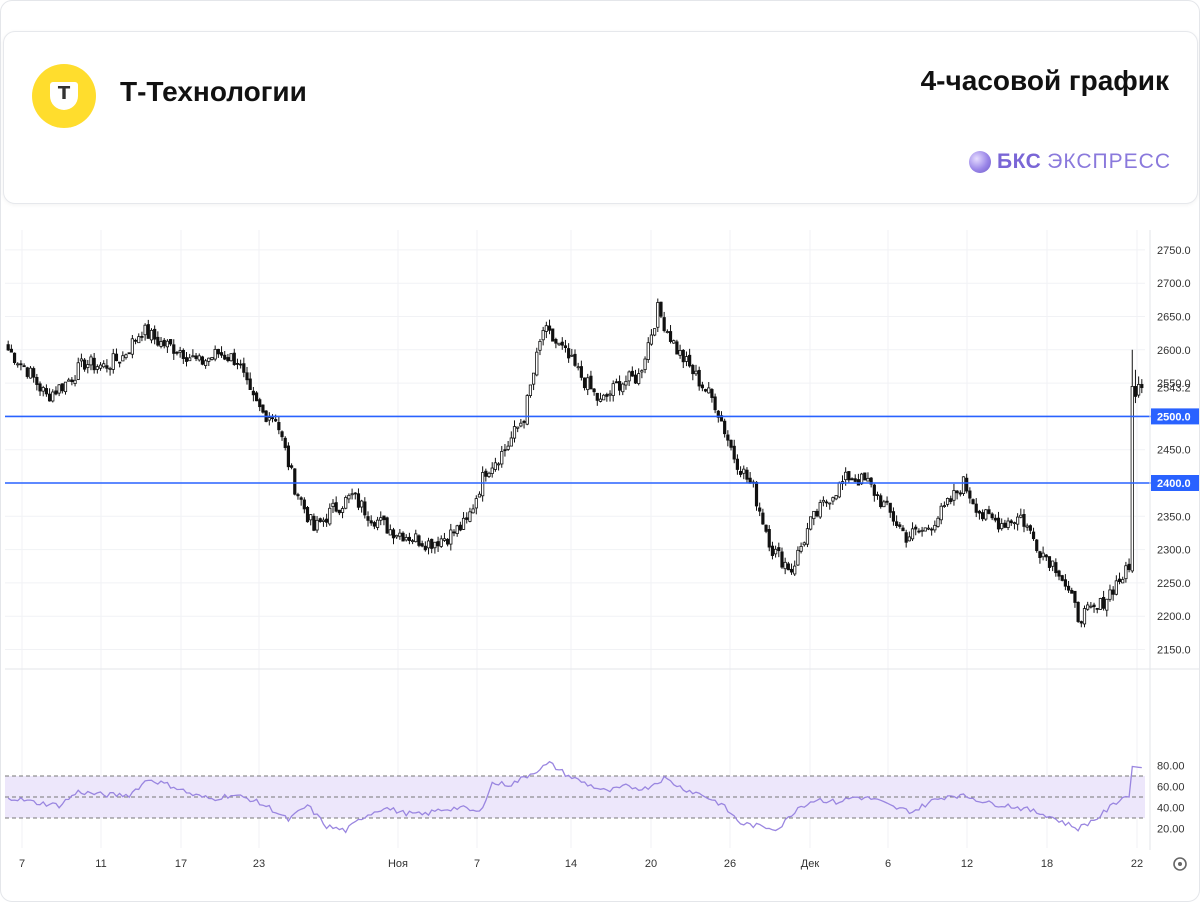 The height and width of the screenshot is (902, 1200). Describe the element at coordinates (967, 864) in the screenshot. I see `x-tick-label: 12` at that location.